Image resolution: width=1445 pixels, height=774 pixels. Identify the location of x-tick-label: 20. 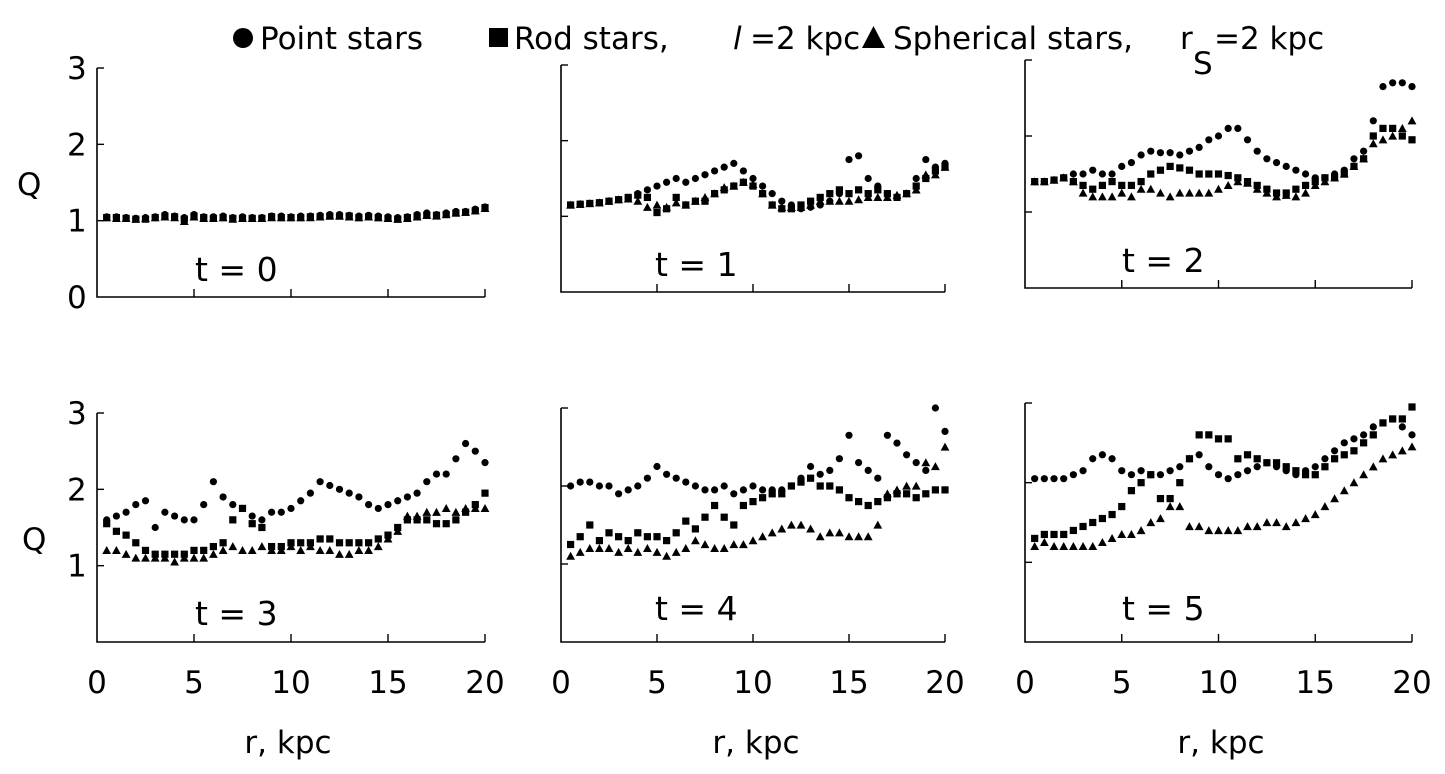
(1411, 683).